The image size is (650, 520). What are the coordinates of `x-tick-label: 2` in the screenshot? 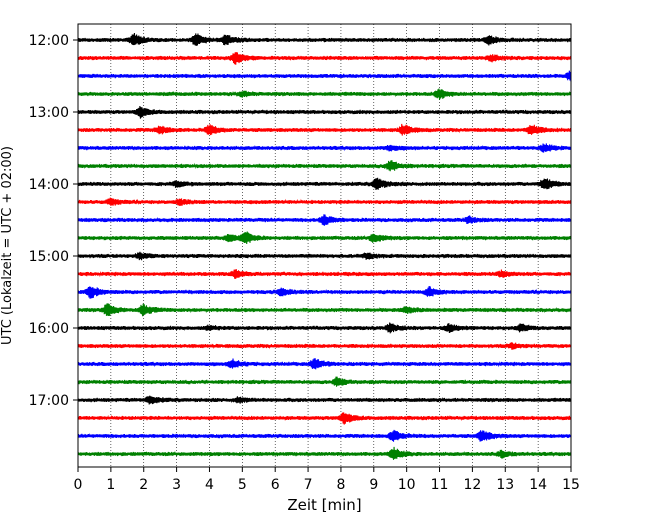 It's located at (143, 485).